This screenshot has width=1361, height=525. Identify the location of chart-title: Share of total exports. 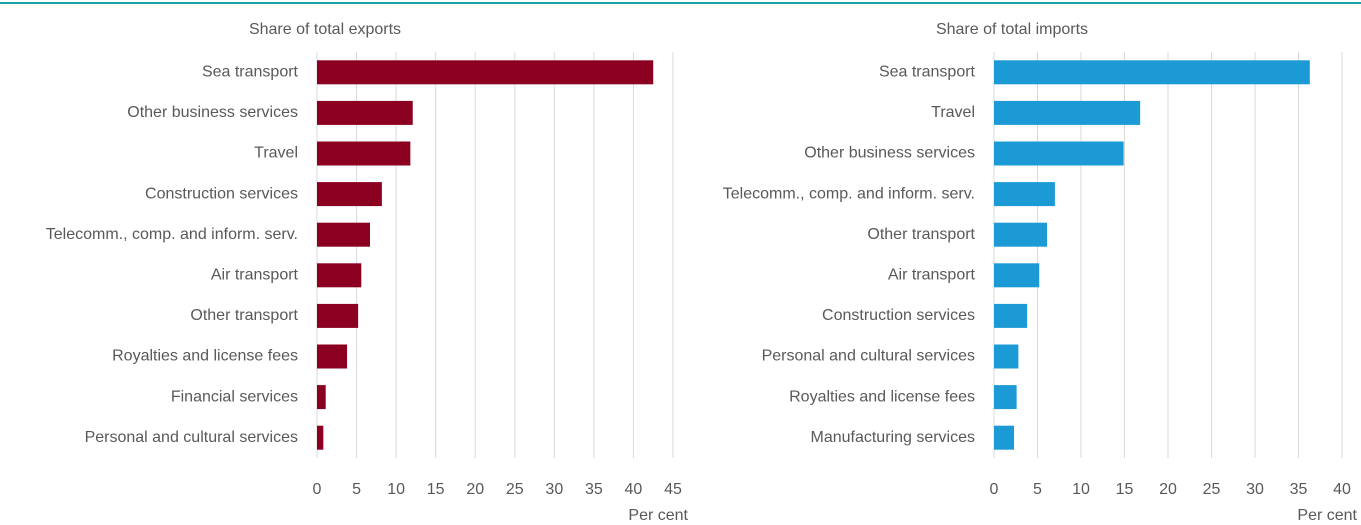
(325, 29).